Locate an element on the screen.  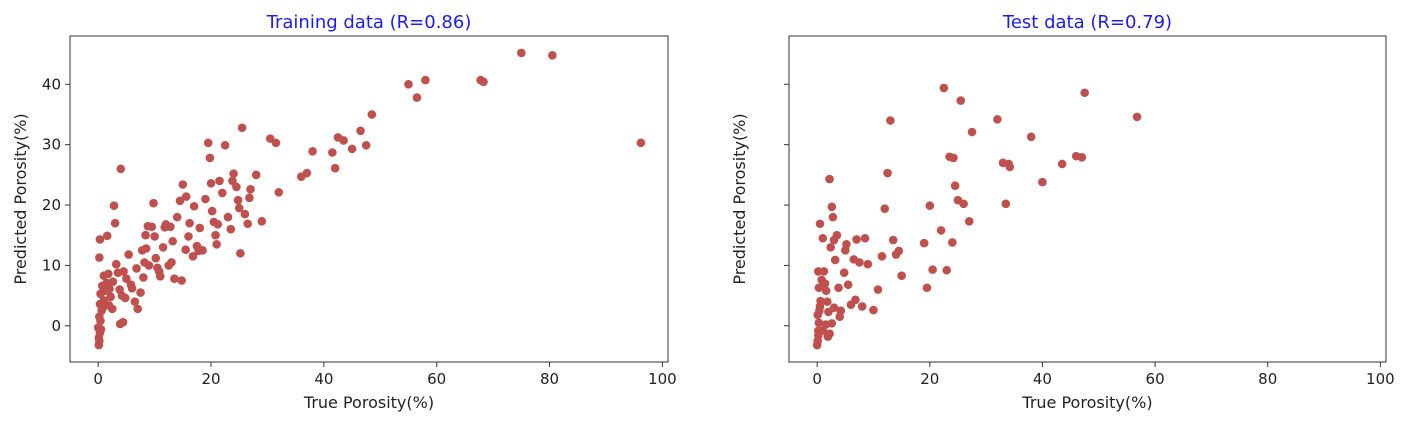
x-axis-label-test: True Porosity(%) is located at coordinates (1086, 402).